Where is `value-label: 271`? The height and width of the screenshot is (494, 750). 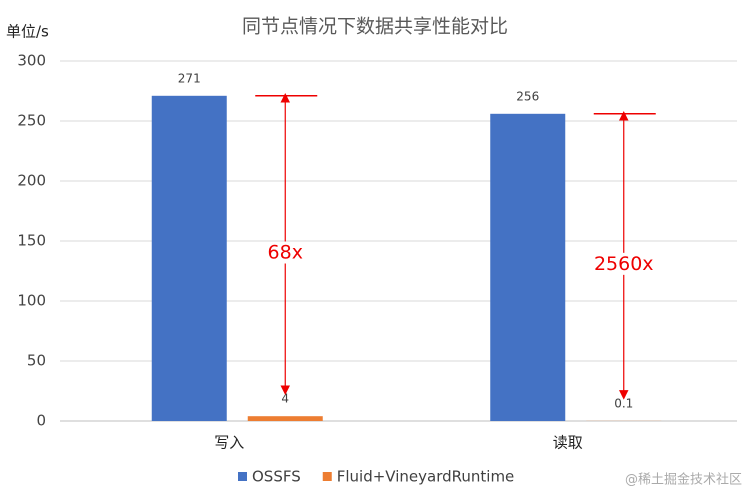
value-label: 271 is located at coordinates (189, 78).